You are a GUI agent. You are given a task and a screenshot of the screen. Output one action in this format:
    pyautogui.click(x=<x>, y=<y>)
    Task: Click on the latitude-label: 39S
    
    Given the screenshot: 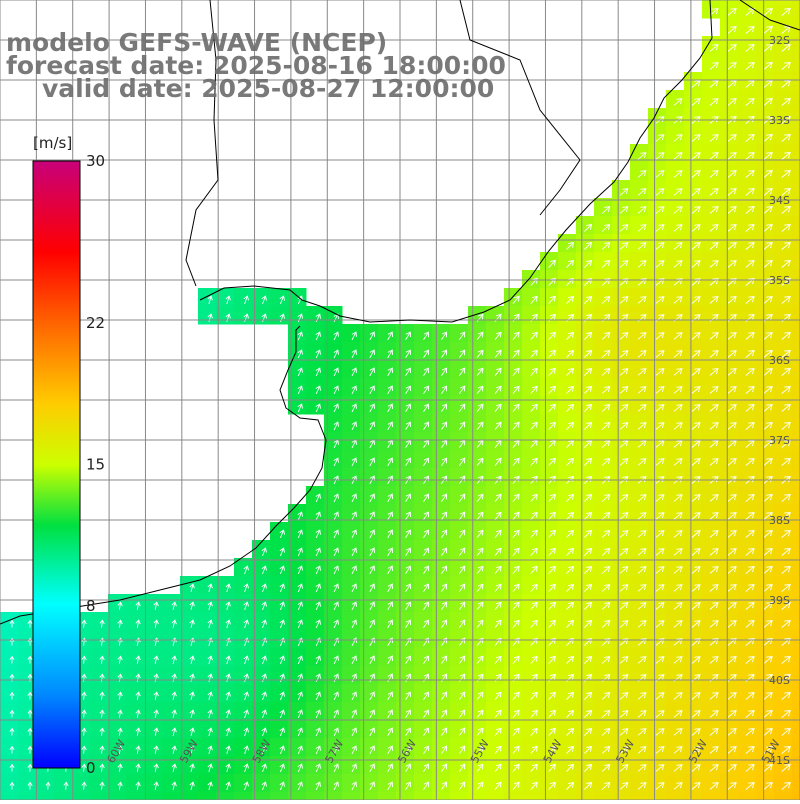 What is the action you would take?
    pyautogui.click(x=779, y=600)
    